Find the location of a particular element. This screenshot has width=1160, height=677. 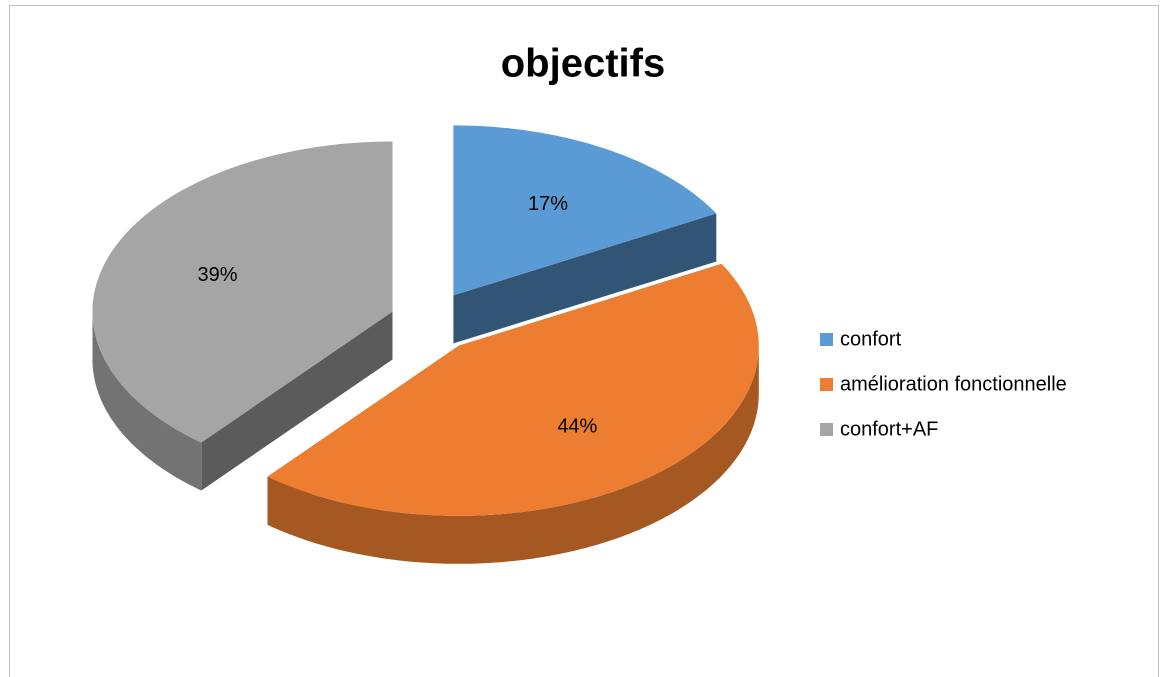

data-label: 44% is located at coordinates (577, 426).